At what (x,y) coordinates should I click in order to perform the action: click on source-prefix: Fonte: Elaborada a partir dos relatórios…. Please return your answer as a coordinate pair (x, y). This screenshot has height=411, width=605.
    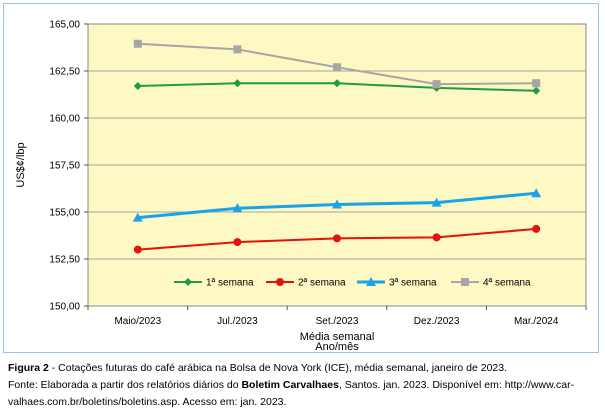
    Looking at the image, I should click on (125, 385).